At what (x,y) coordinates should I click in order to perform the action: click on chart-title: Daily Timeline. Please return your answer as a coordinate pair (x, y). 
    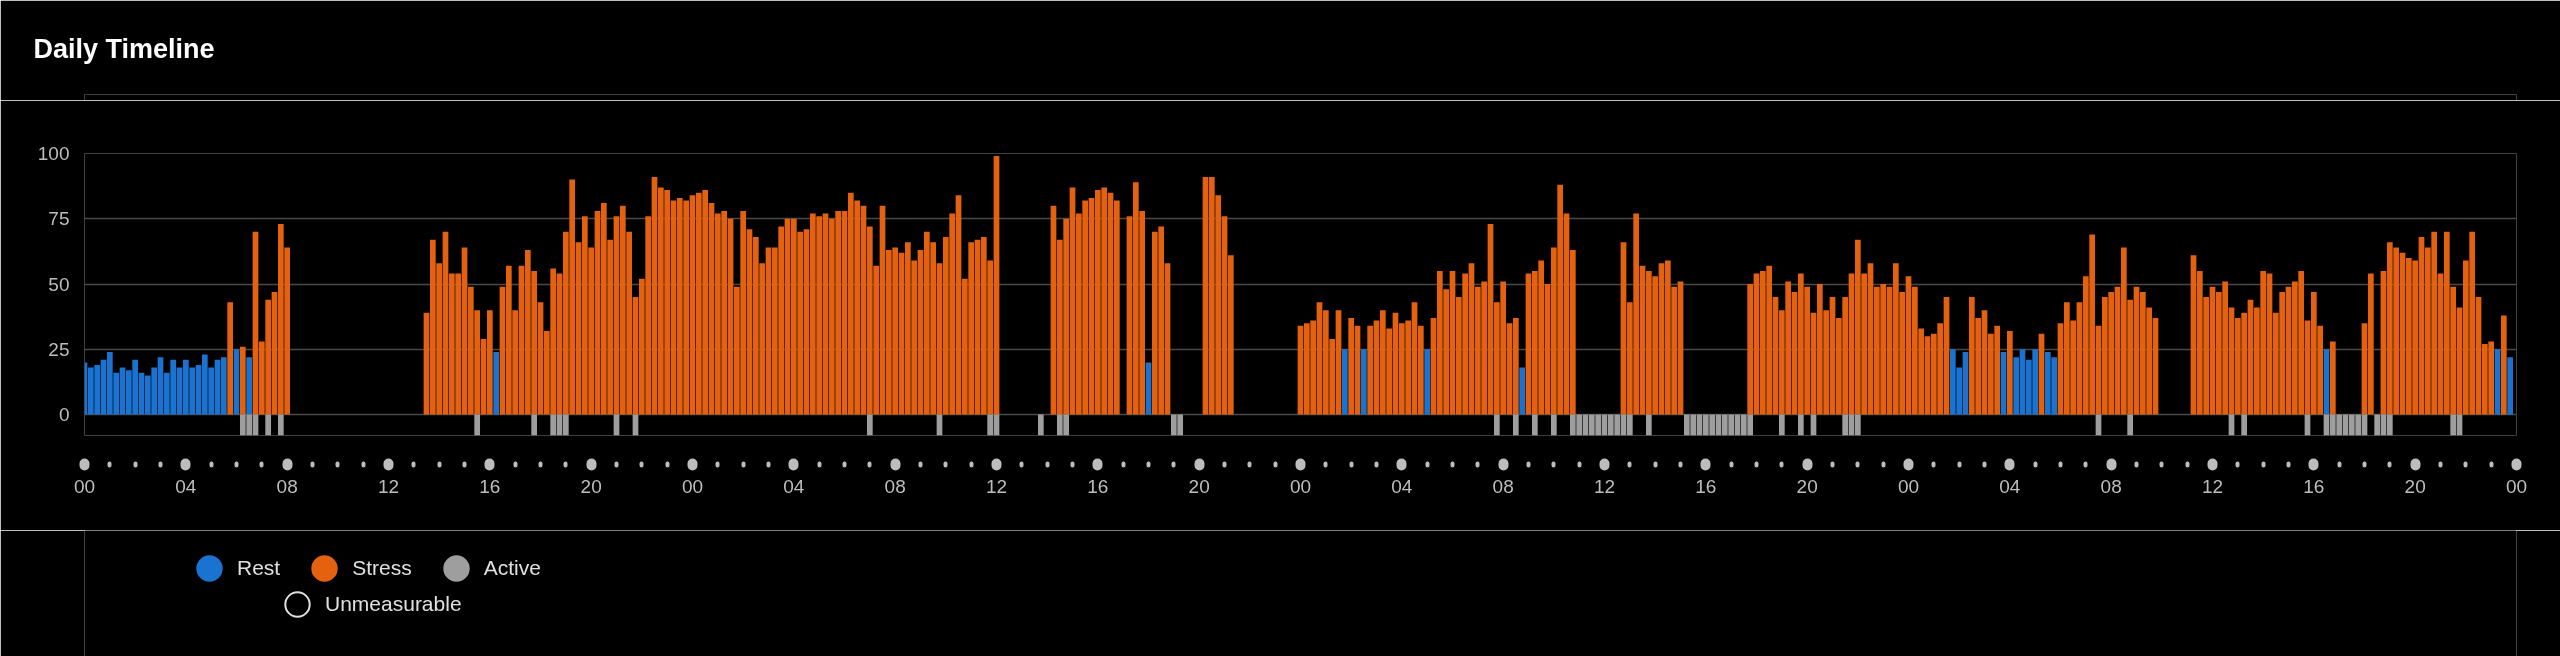
    Looking at the image, I should click on (124, 48).